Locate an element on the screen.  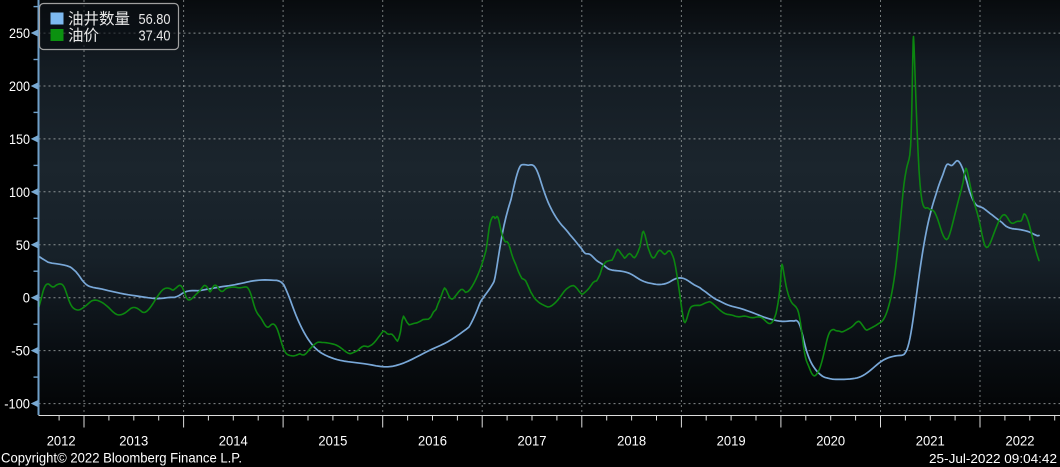
svg-text: 150 is located at coordinates (19, 139).